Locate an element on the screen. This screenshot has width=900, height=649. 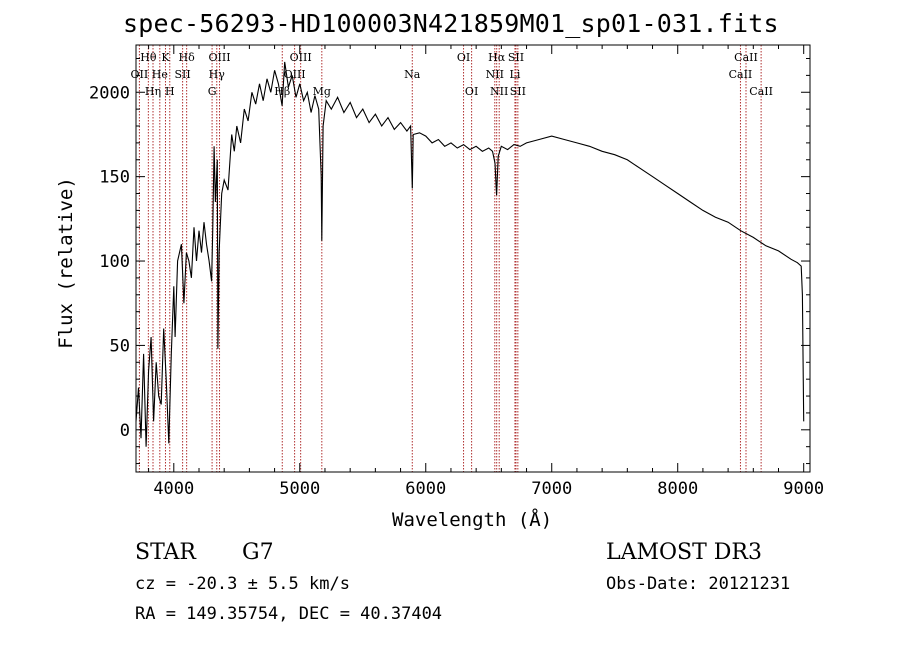
line-label: Na is located at coordinates (412, 74).